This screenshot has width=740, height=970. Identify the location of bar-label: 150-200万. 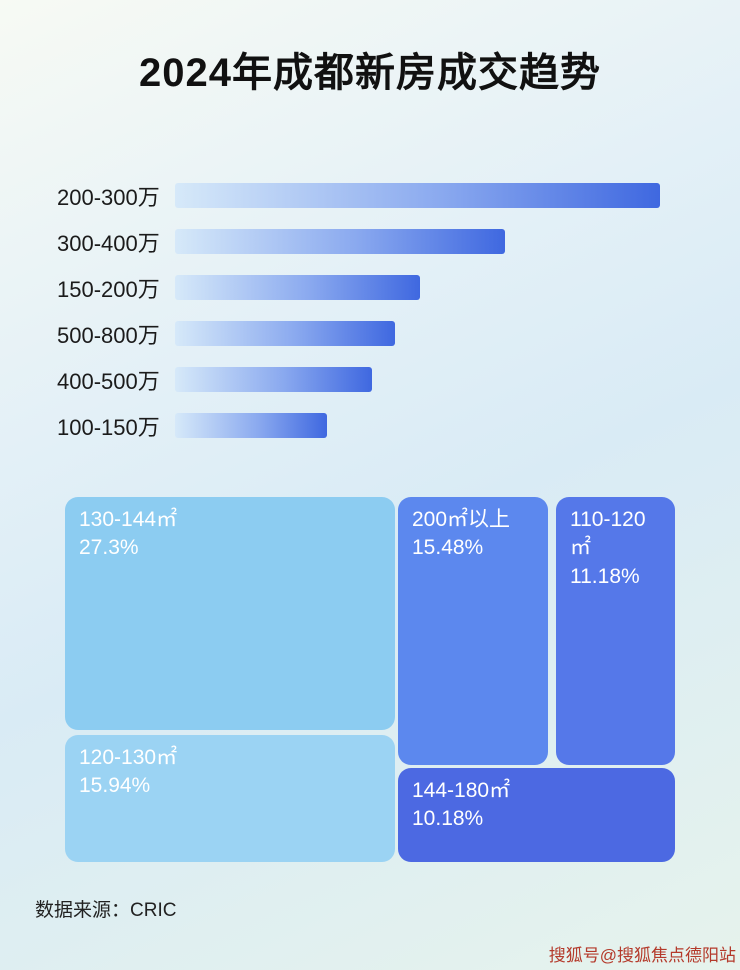
(108, 289).